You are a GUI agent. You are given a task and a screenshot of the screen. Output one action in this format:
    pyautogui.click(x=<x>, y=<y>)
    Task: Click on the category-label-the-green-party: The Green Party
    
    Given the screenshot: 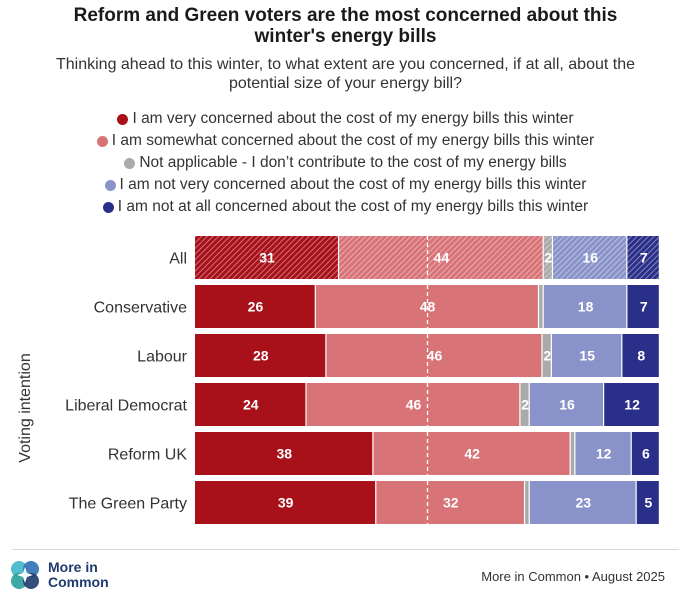 What is the action you would take?
    pyautogui.click(x=128, y=504)
    